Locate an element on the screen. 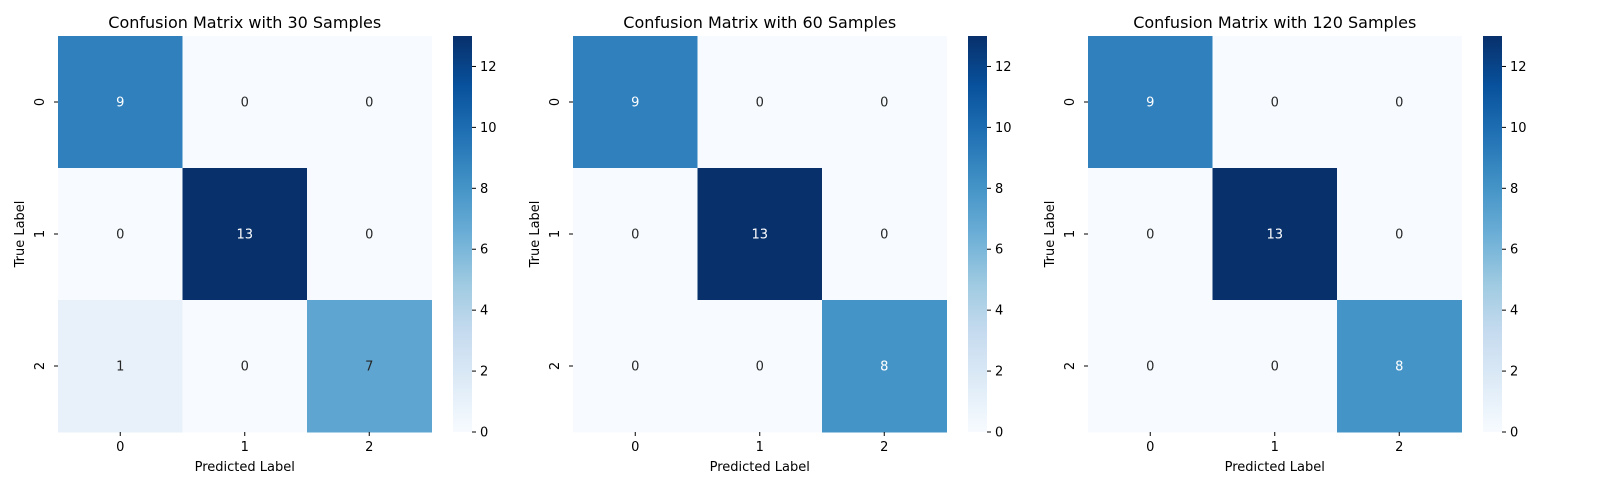  cell-value-label: 1 is located at coordinates (120, 367).